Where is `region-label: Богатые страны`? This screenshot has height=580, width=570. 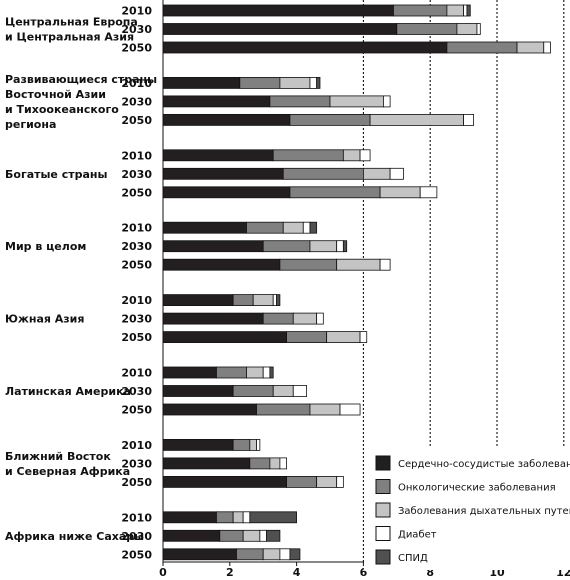
region-label: Богатые страны is located at coordinates (56, 174).